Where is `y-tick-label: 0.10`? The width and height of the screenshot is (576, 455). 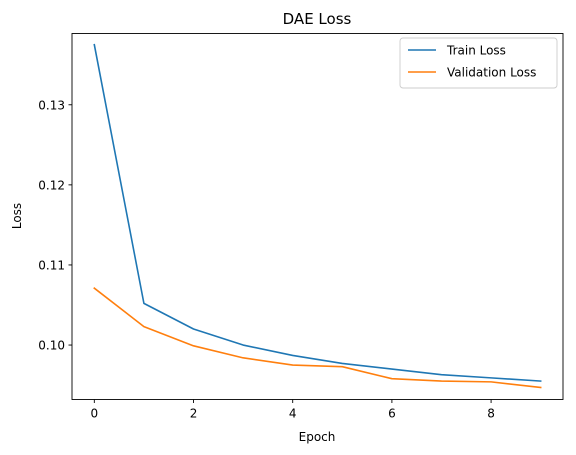 y-tick-label: 0.10 is located at coordinates (51, 346).